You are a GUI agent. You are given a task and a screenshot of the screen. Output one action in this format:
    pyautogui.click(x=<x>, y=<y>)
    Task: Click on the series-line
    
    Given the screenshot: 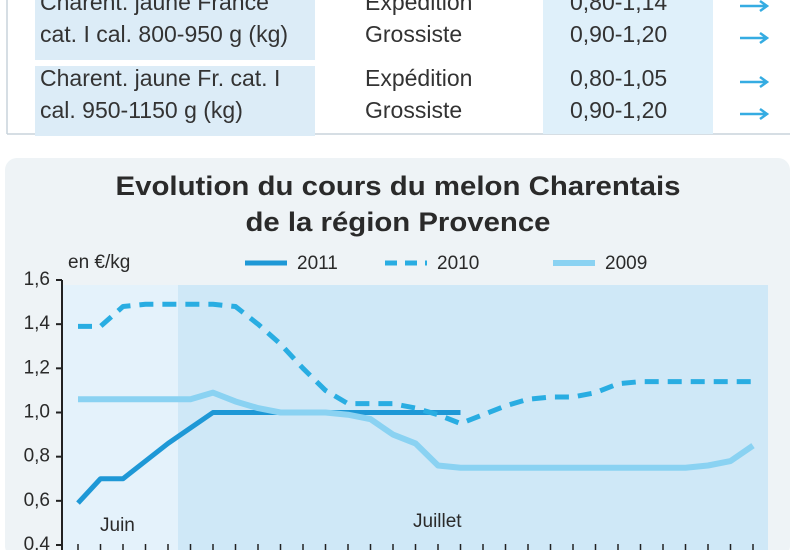 What is the action you would take?
    pyautogui.click(x=416, y=430)
    